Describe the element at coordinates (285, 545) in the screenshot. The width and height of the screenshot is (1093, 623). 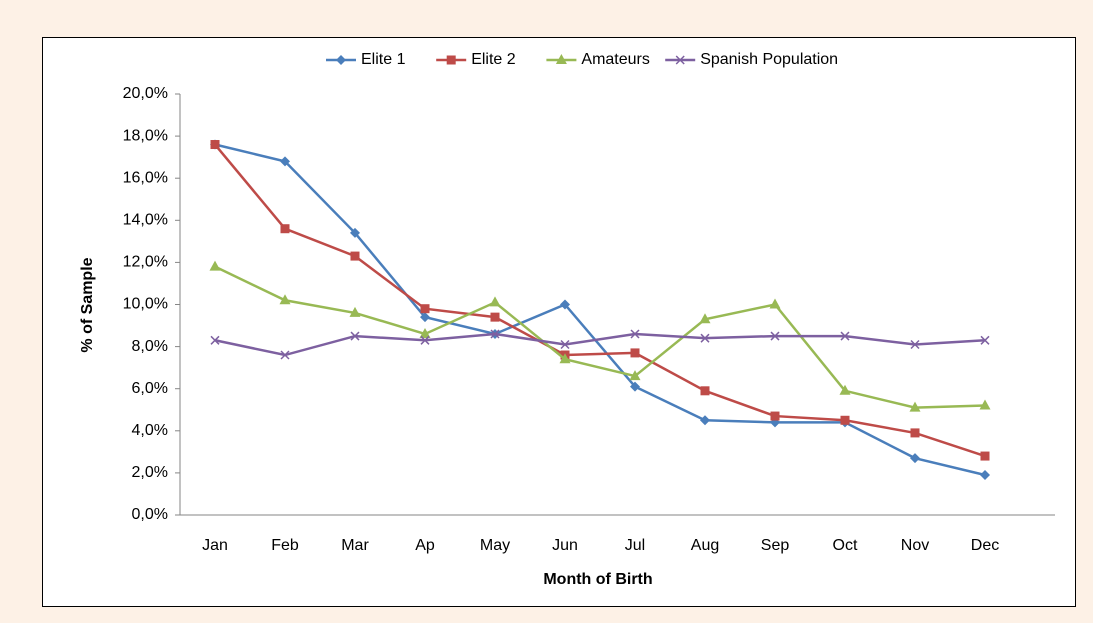
I see `x-tick-label: Feb` at that location.